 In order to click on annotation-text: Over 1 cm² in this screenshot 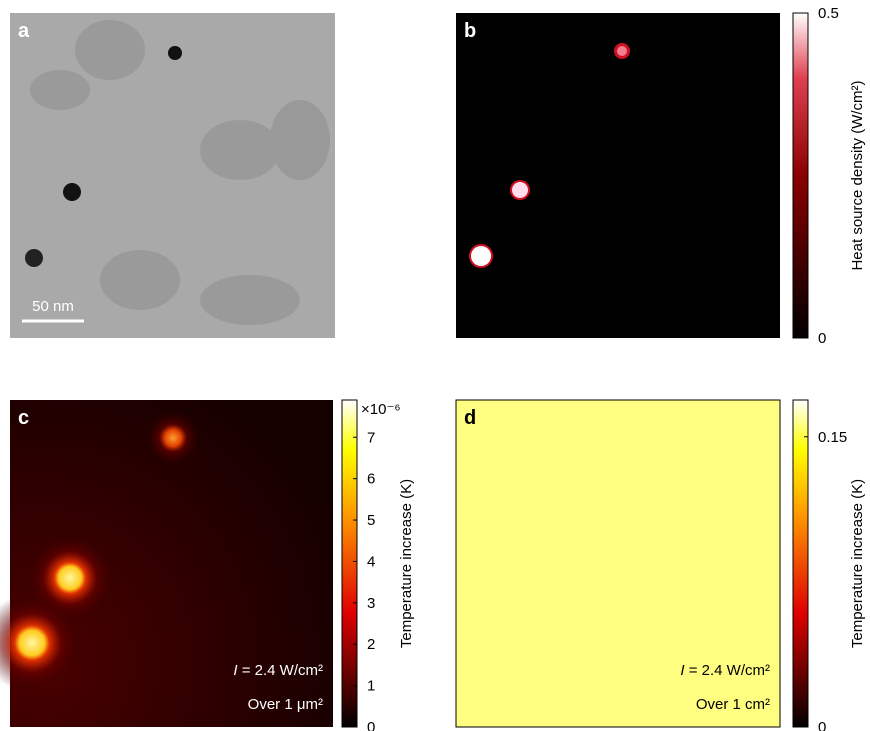, I will do `click(733, 704)`.